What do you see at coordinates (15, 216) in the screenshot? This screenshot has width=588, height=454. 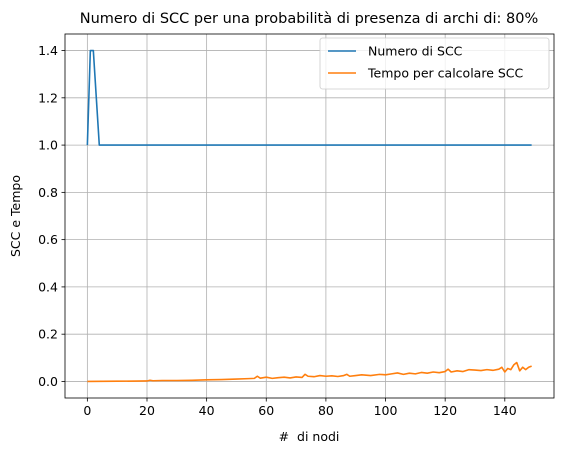 I see `y-axis-label: SCC e Tempo` at bounding box center [15, 216].